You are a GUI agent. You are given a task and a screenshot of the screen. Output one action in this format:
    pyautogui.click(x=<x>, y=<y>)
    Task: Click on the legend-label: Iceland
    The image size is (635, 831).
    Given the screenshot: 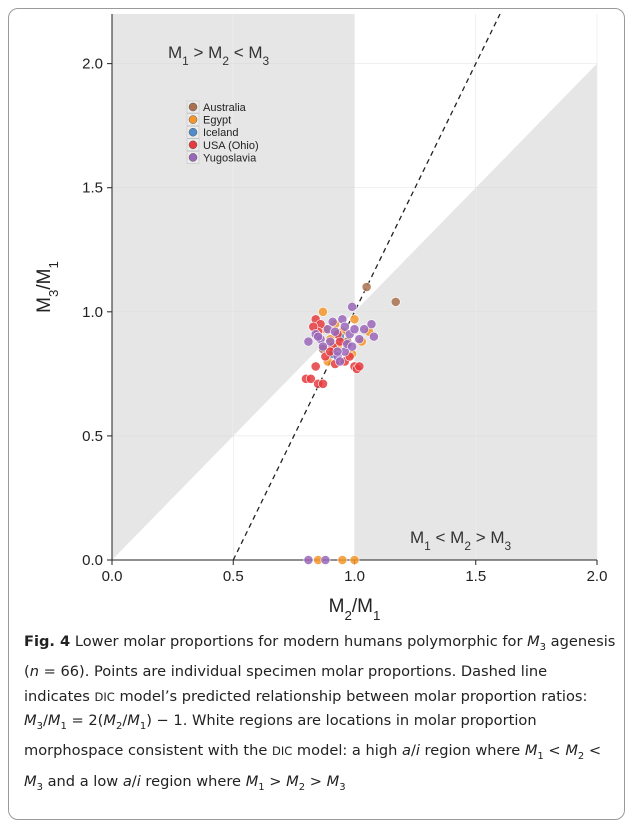 What is the action you would take?
    pyautogui.click(x=220, y=133)
    